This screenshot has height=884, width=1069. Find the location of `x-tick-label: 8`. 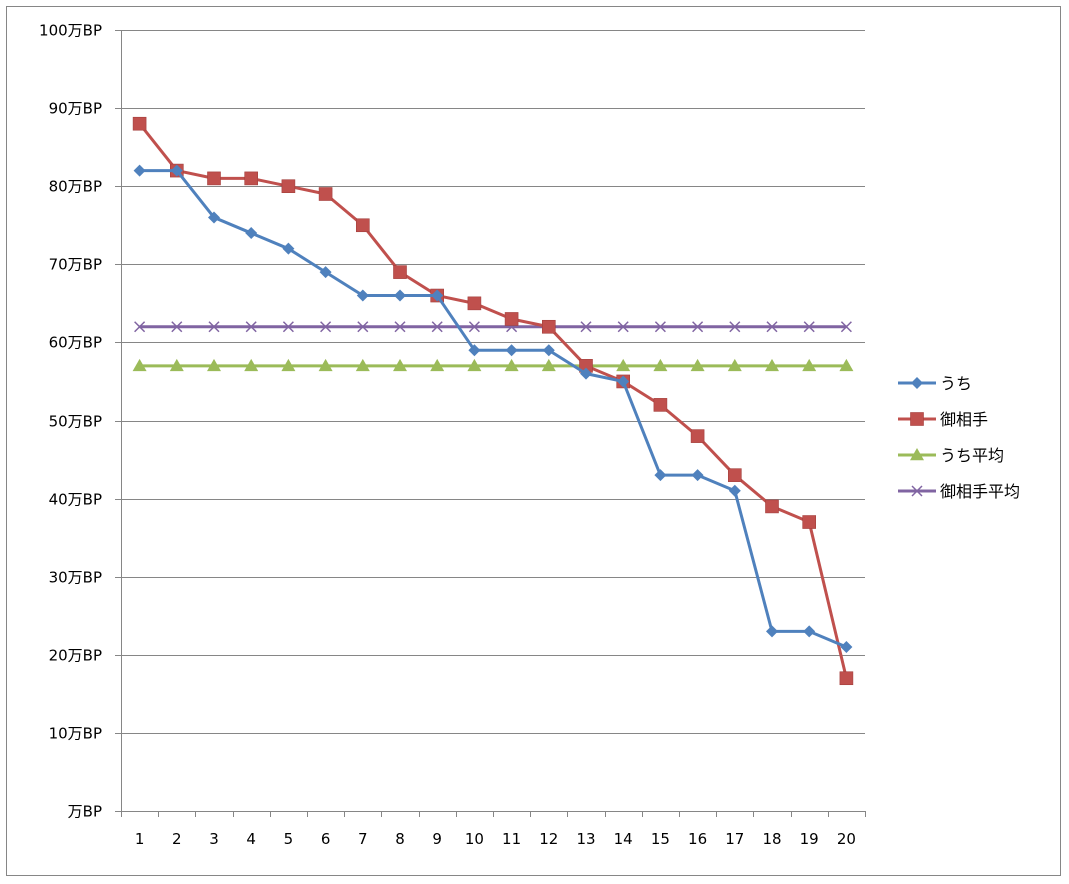

x-tick-label: 8 is located at coordinates (400, 839).